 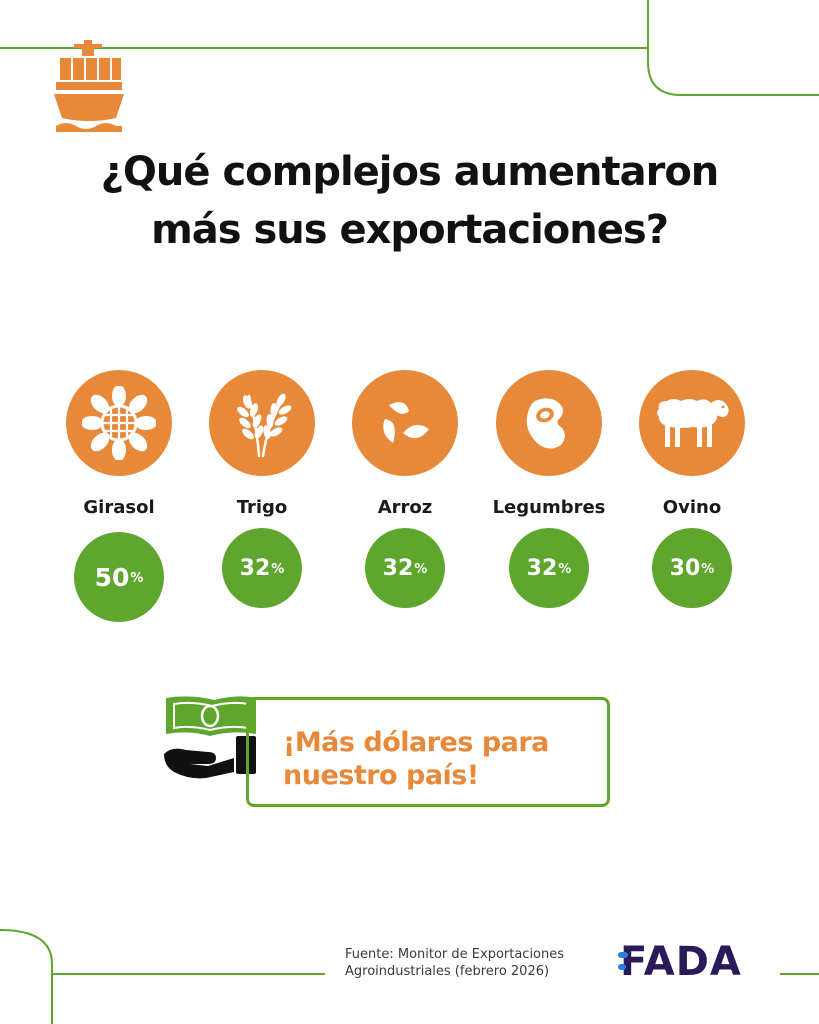 I want to click on logo-accent-mark, so click(x=623, y=961).